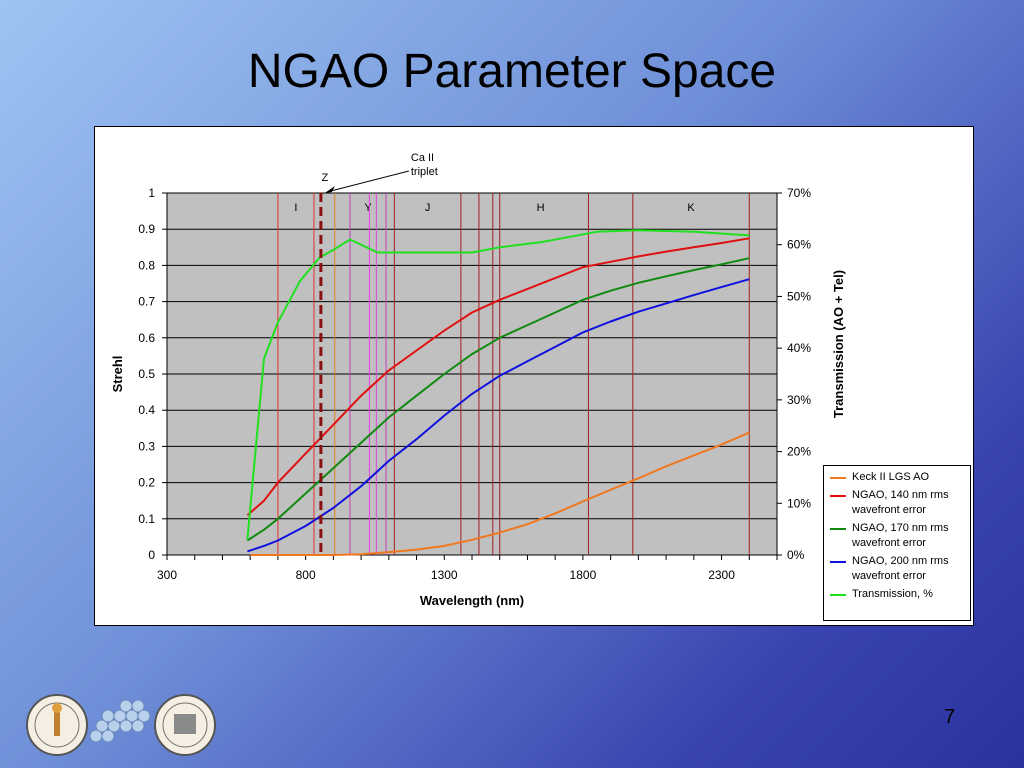 This screenshot has height=768, width=1024. What do you see at coordinates (691, 208) in the screenshot?
I see `band-label: K` at bounding box center [691, 208].